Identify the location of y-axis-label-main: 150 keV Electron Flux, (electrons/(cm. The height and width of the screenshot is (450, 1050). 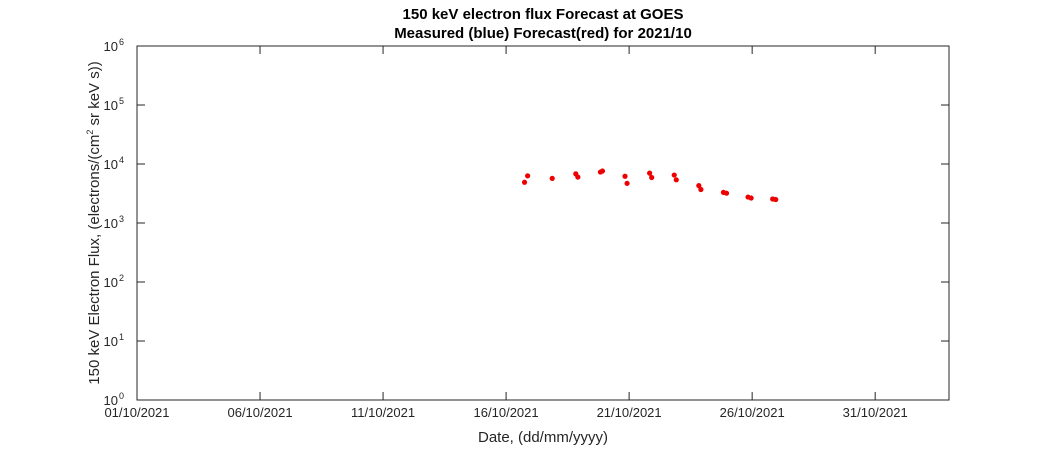
(94, 260).